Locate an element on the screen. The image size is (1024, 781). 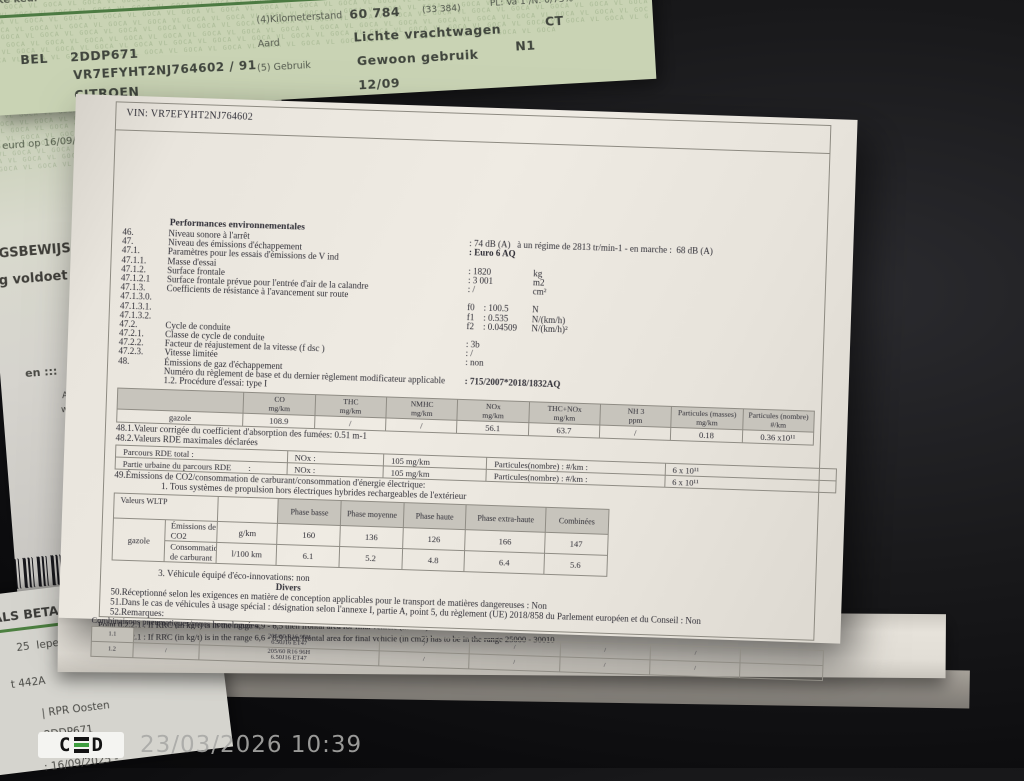
receipt-city: 25 Ieper is located at coordinates (40, 645).